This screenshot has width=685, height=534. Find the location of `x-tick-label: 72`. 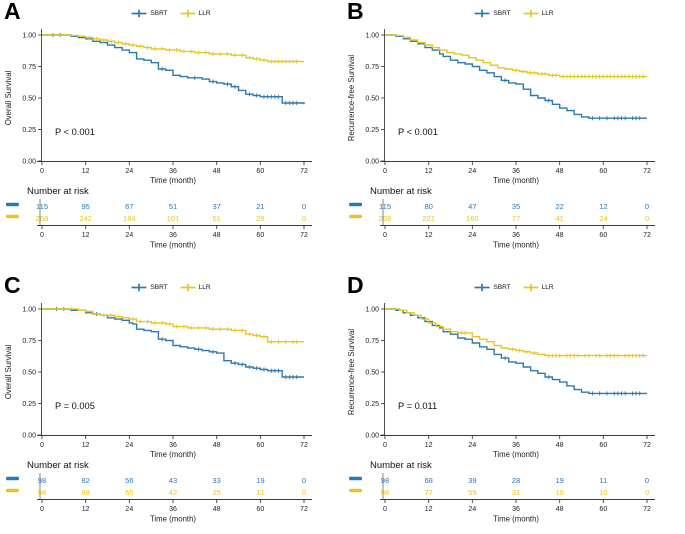

x-tick-label: 72 is located at coordinates (647, 445).